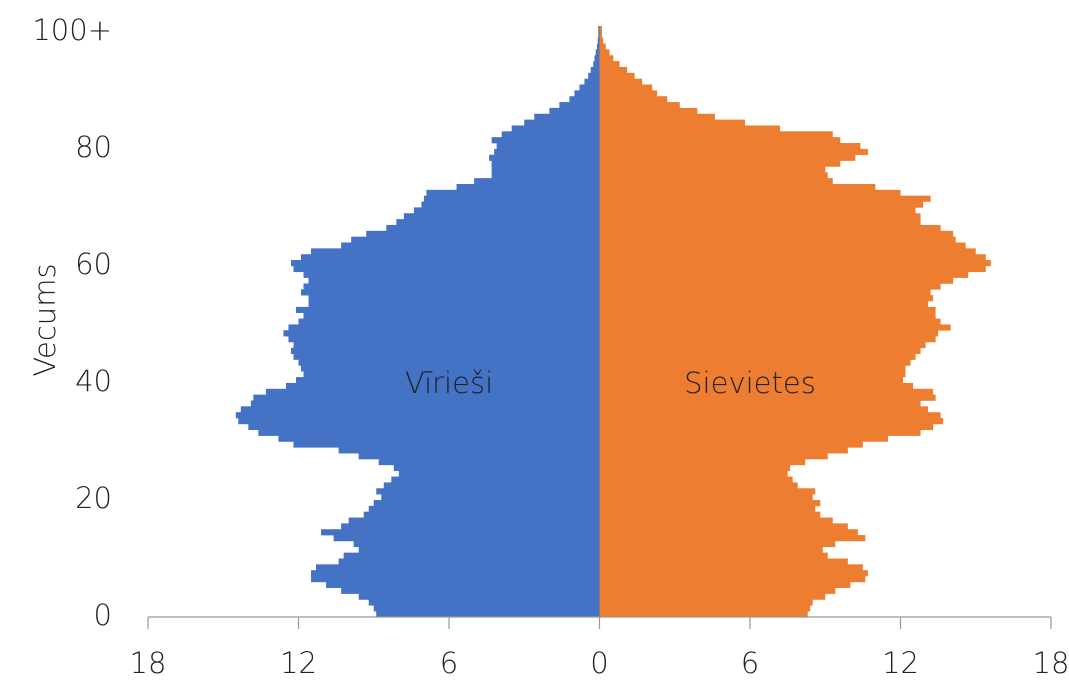 The height and width of the screenshot is (691, 1069). What do you see at coordinates (93, 147) in the screenshot?
I see `y-tick-label: 80` at bounding box center [93, 147].